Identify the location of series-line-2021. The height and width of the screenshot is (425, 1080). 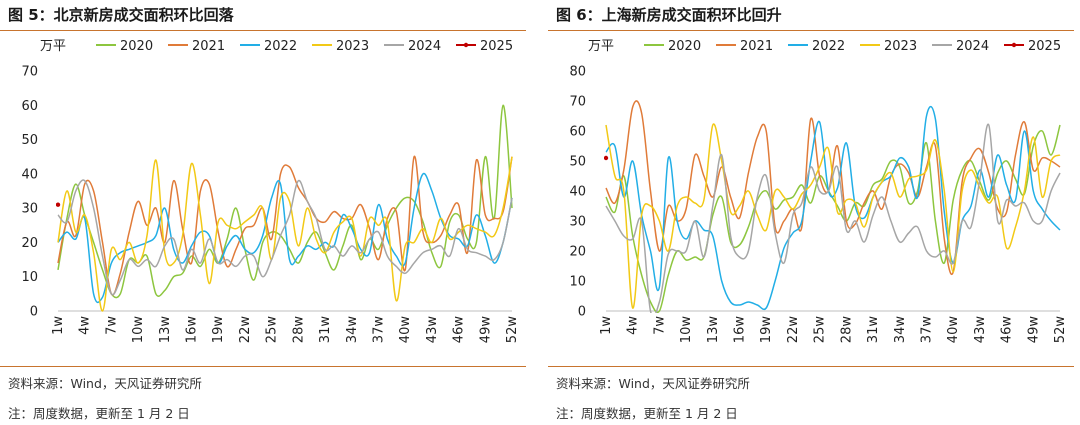
(285, 225).